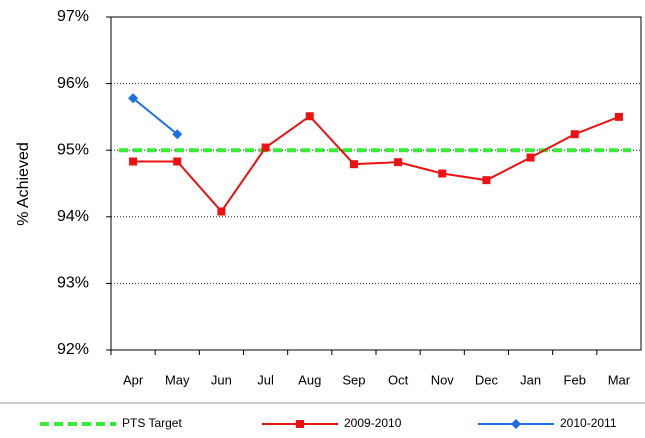  What do you see at coordinates (309, 379) in the screenshot?
I see `x-tick-label: Aug` at bounding box center [309, 379].